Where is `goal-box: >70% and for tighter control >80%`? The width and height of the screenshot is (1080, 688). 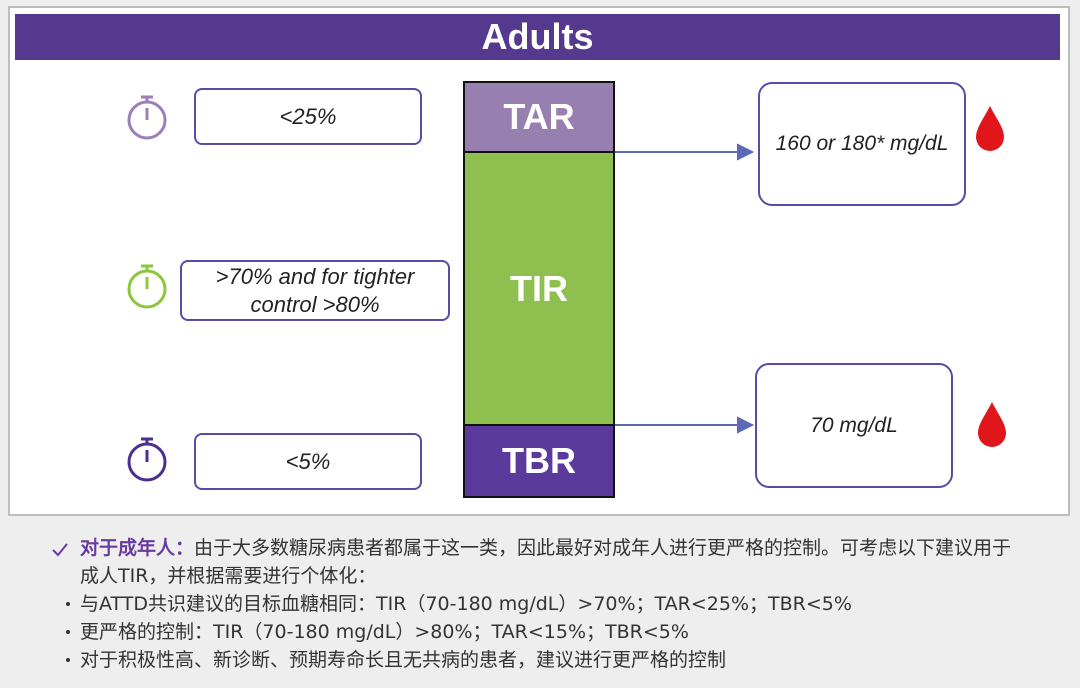
goal-box: >70% and for tighter control >80% is located at coordinates (315, 290).